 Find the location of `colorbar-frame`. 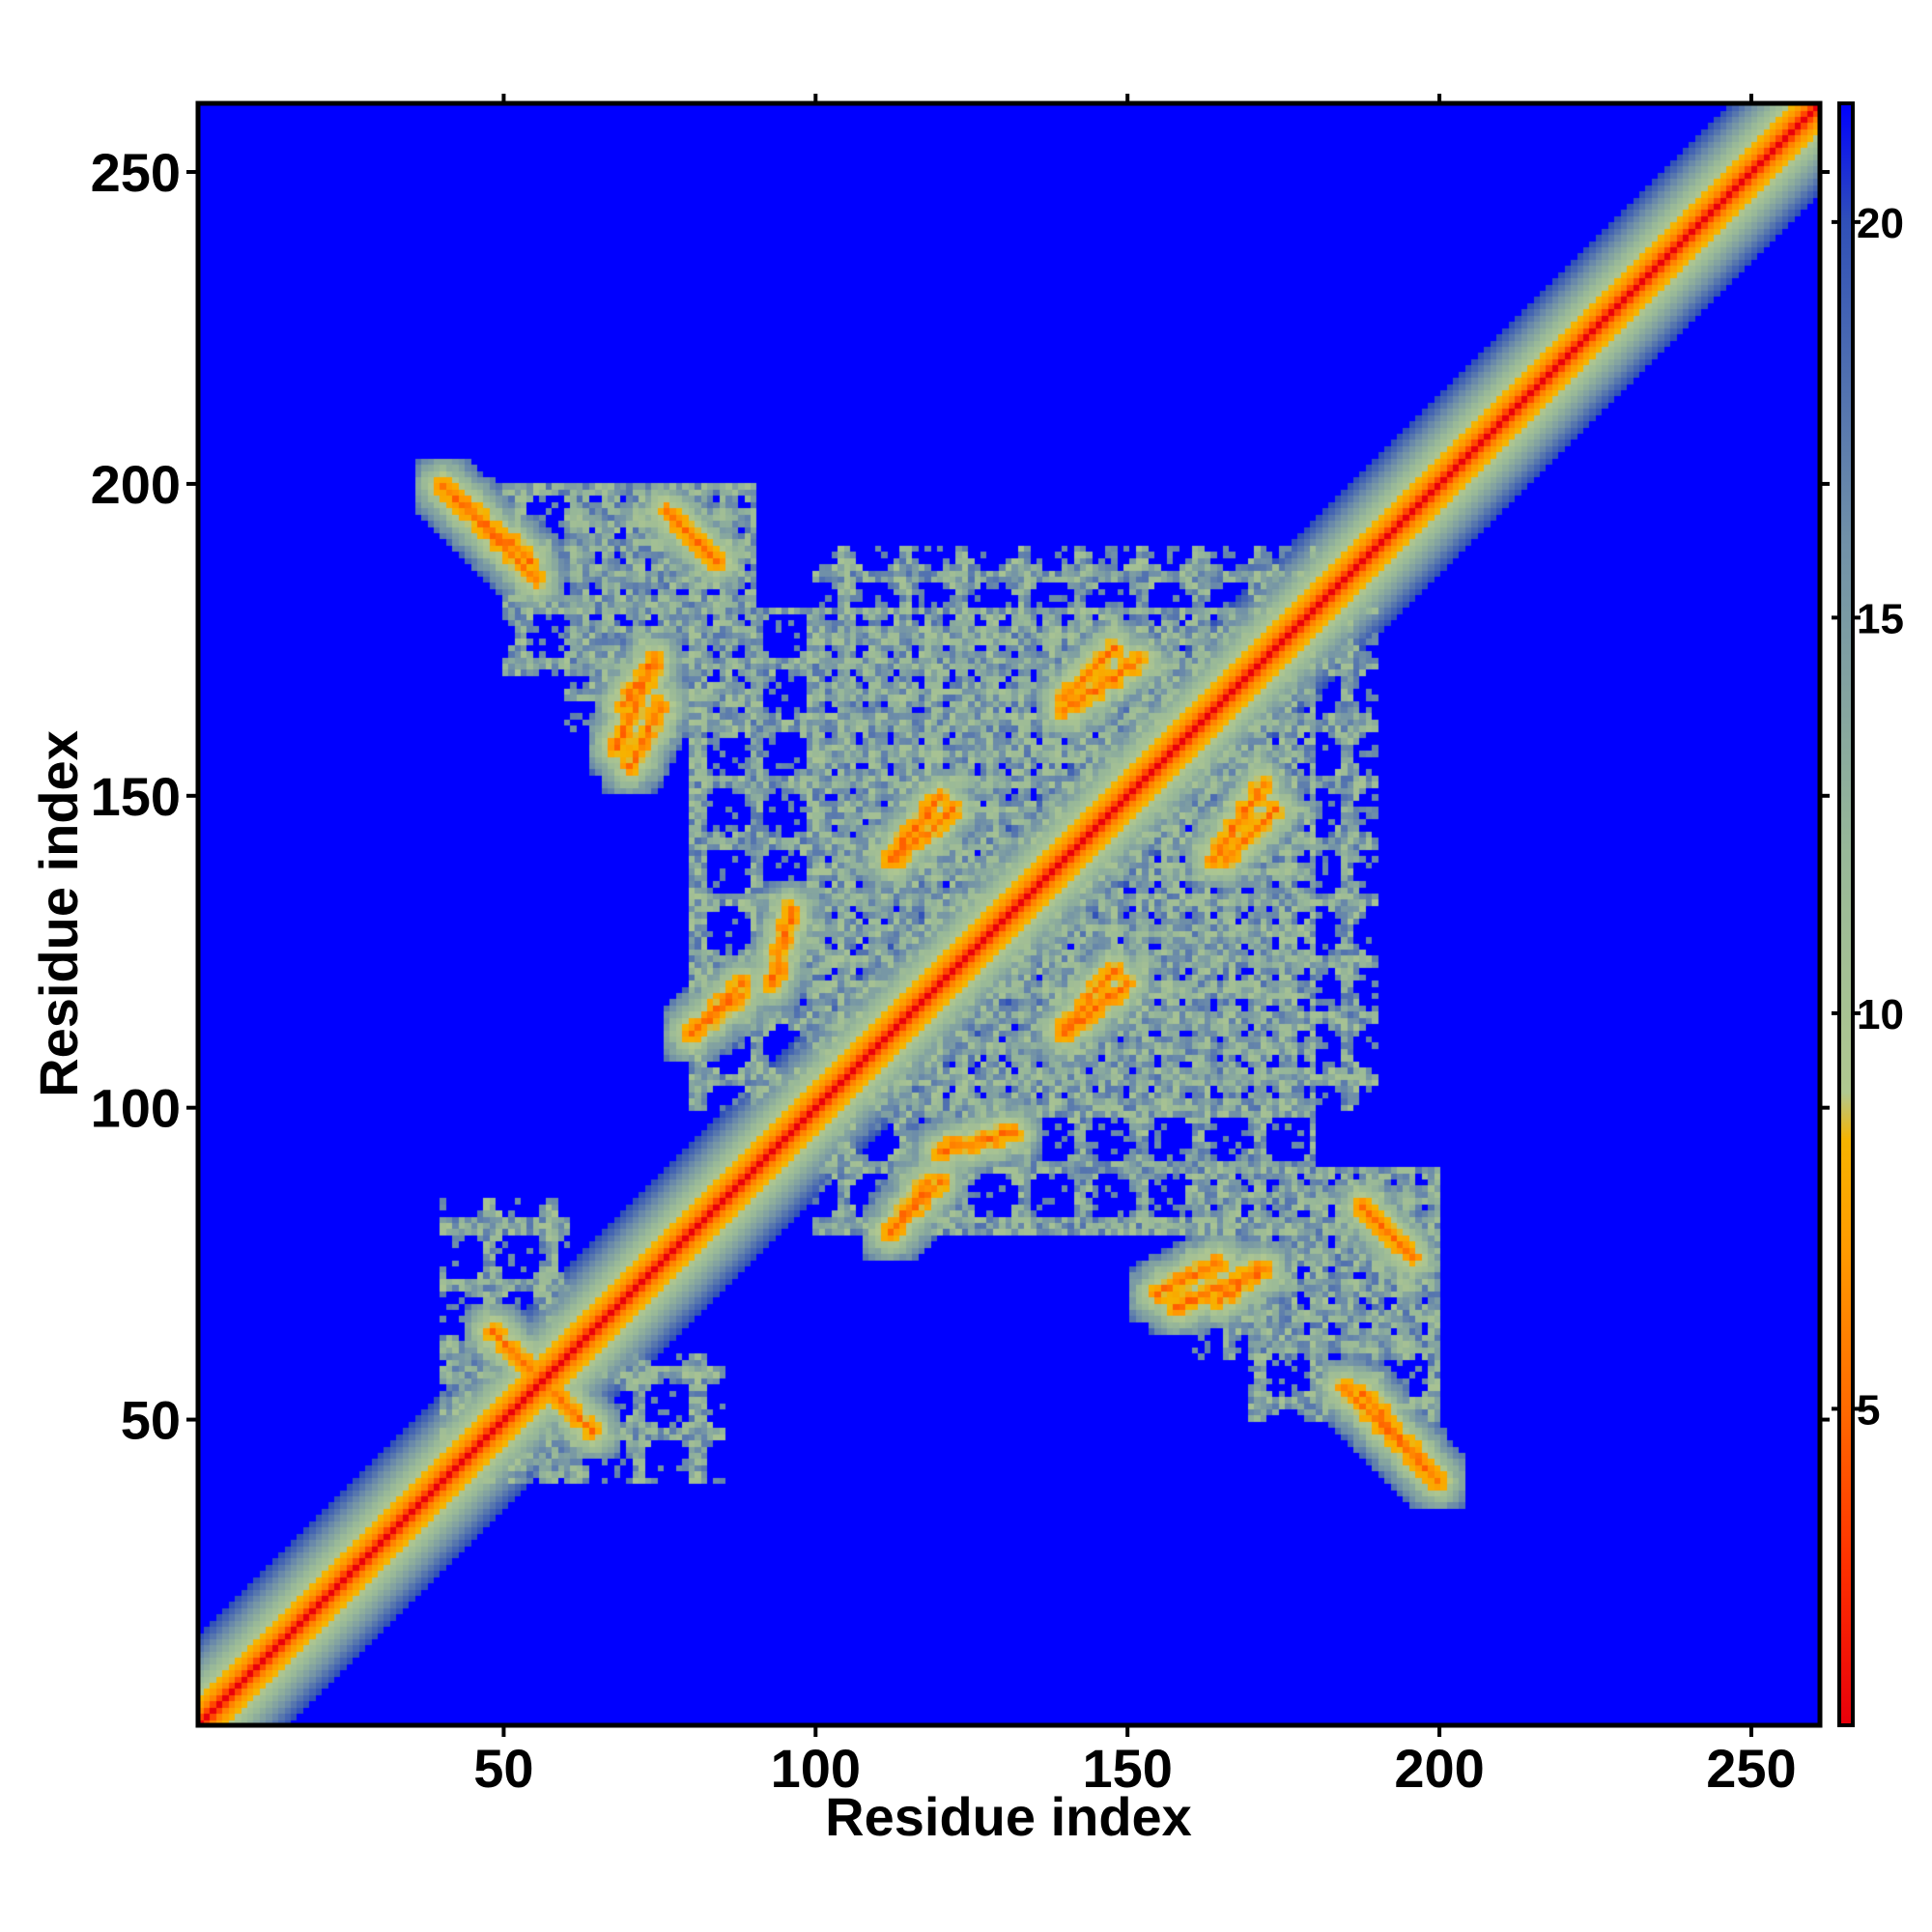

colorbar-frame is located at coordinates (1846, 914).